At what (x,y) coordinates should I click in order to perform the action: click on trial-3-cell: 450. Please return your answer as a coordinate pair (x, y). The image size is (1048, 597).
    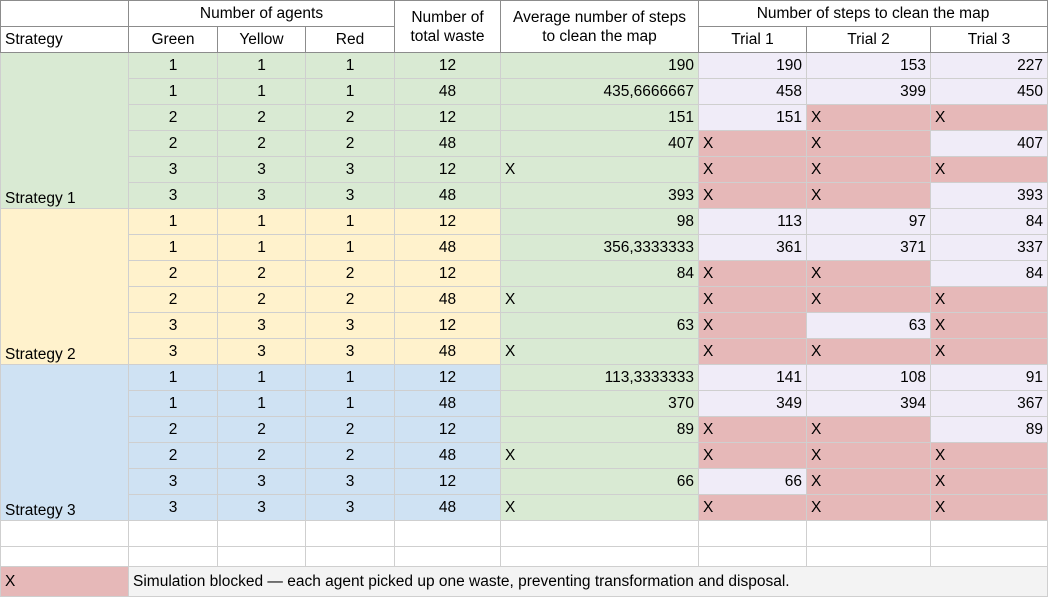
    Looking at the image, I should click on (989, 91).